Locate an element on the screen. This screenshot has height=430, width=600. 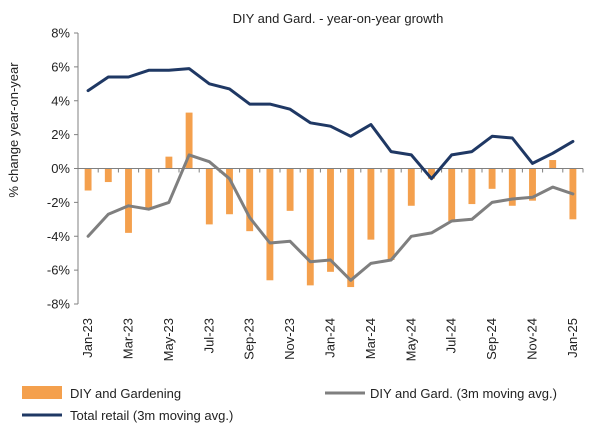
y-tick-label: 6% is located at coordinates (60, 66).